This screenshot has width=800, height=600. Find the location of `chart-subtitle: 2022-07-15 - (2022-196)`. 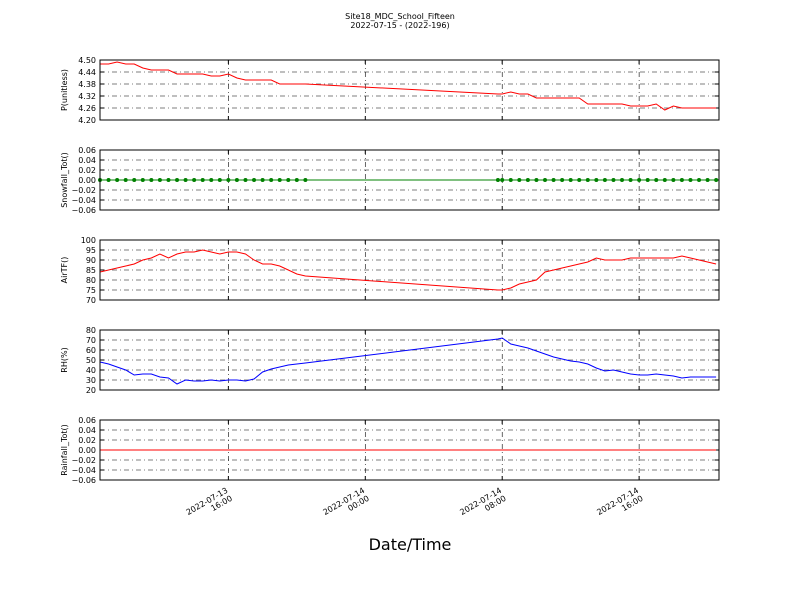

chart-subtitle: 2022-07-15 - (2022-196) is located at coordinates (399, 25).